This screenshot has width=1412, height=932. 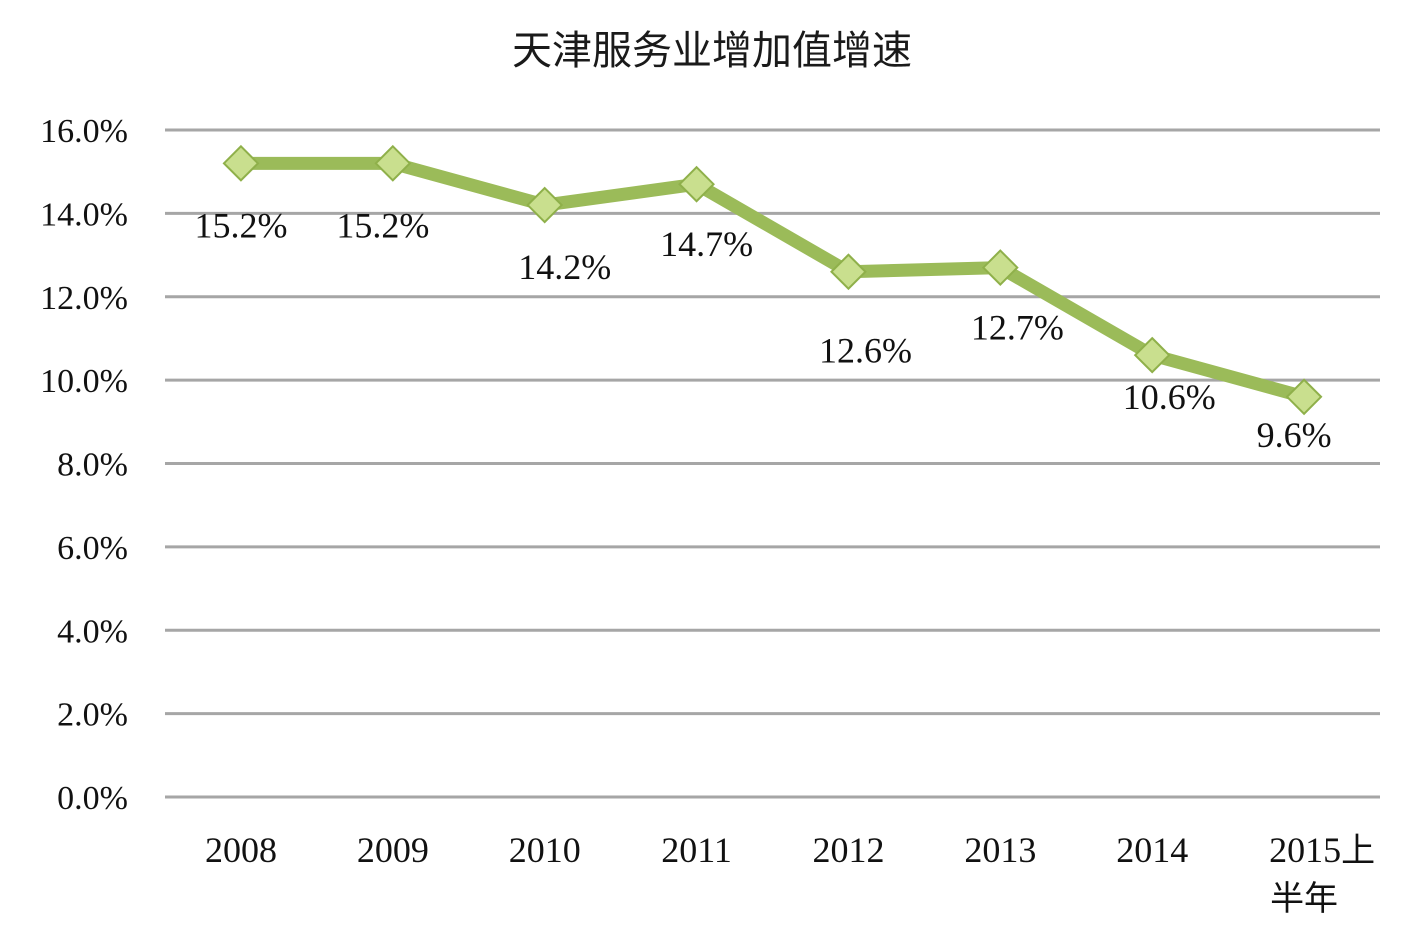 I want to click on x-category-label: 2015上, so click(x=1322, y=850).